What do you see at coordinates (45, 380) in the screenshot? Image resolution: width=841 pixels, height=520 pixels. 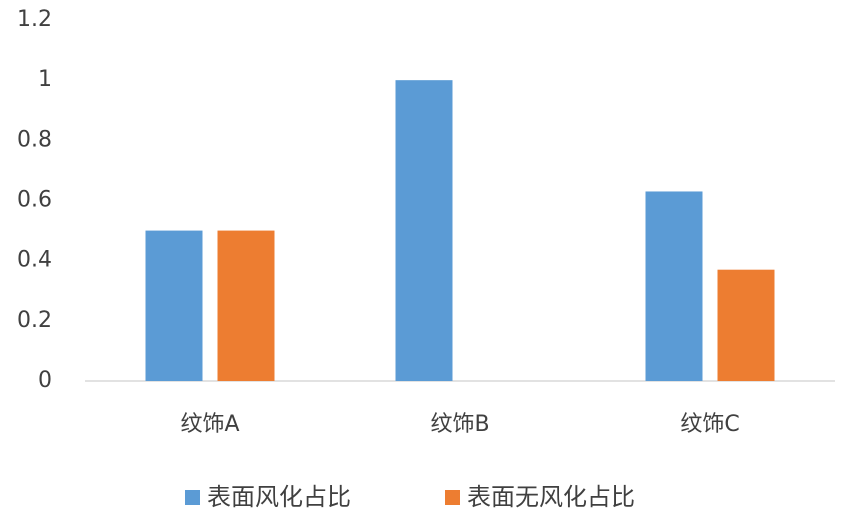 I see `y-tick-label: 0` at bounding box center [45, 380].